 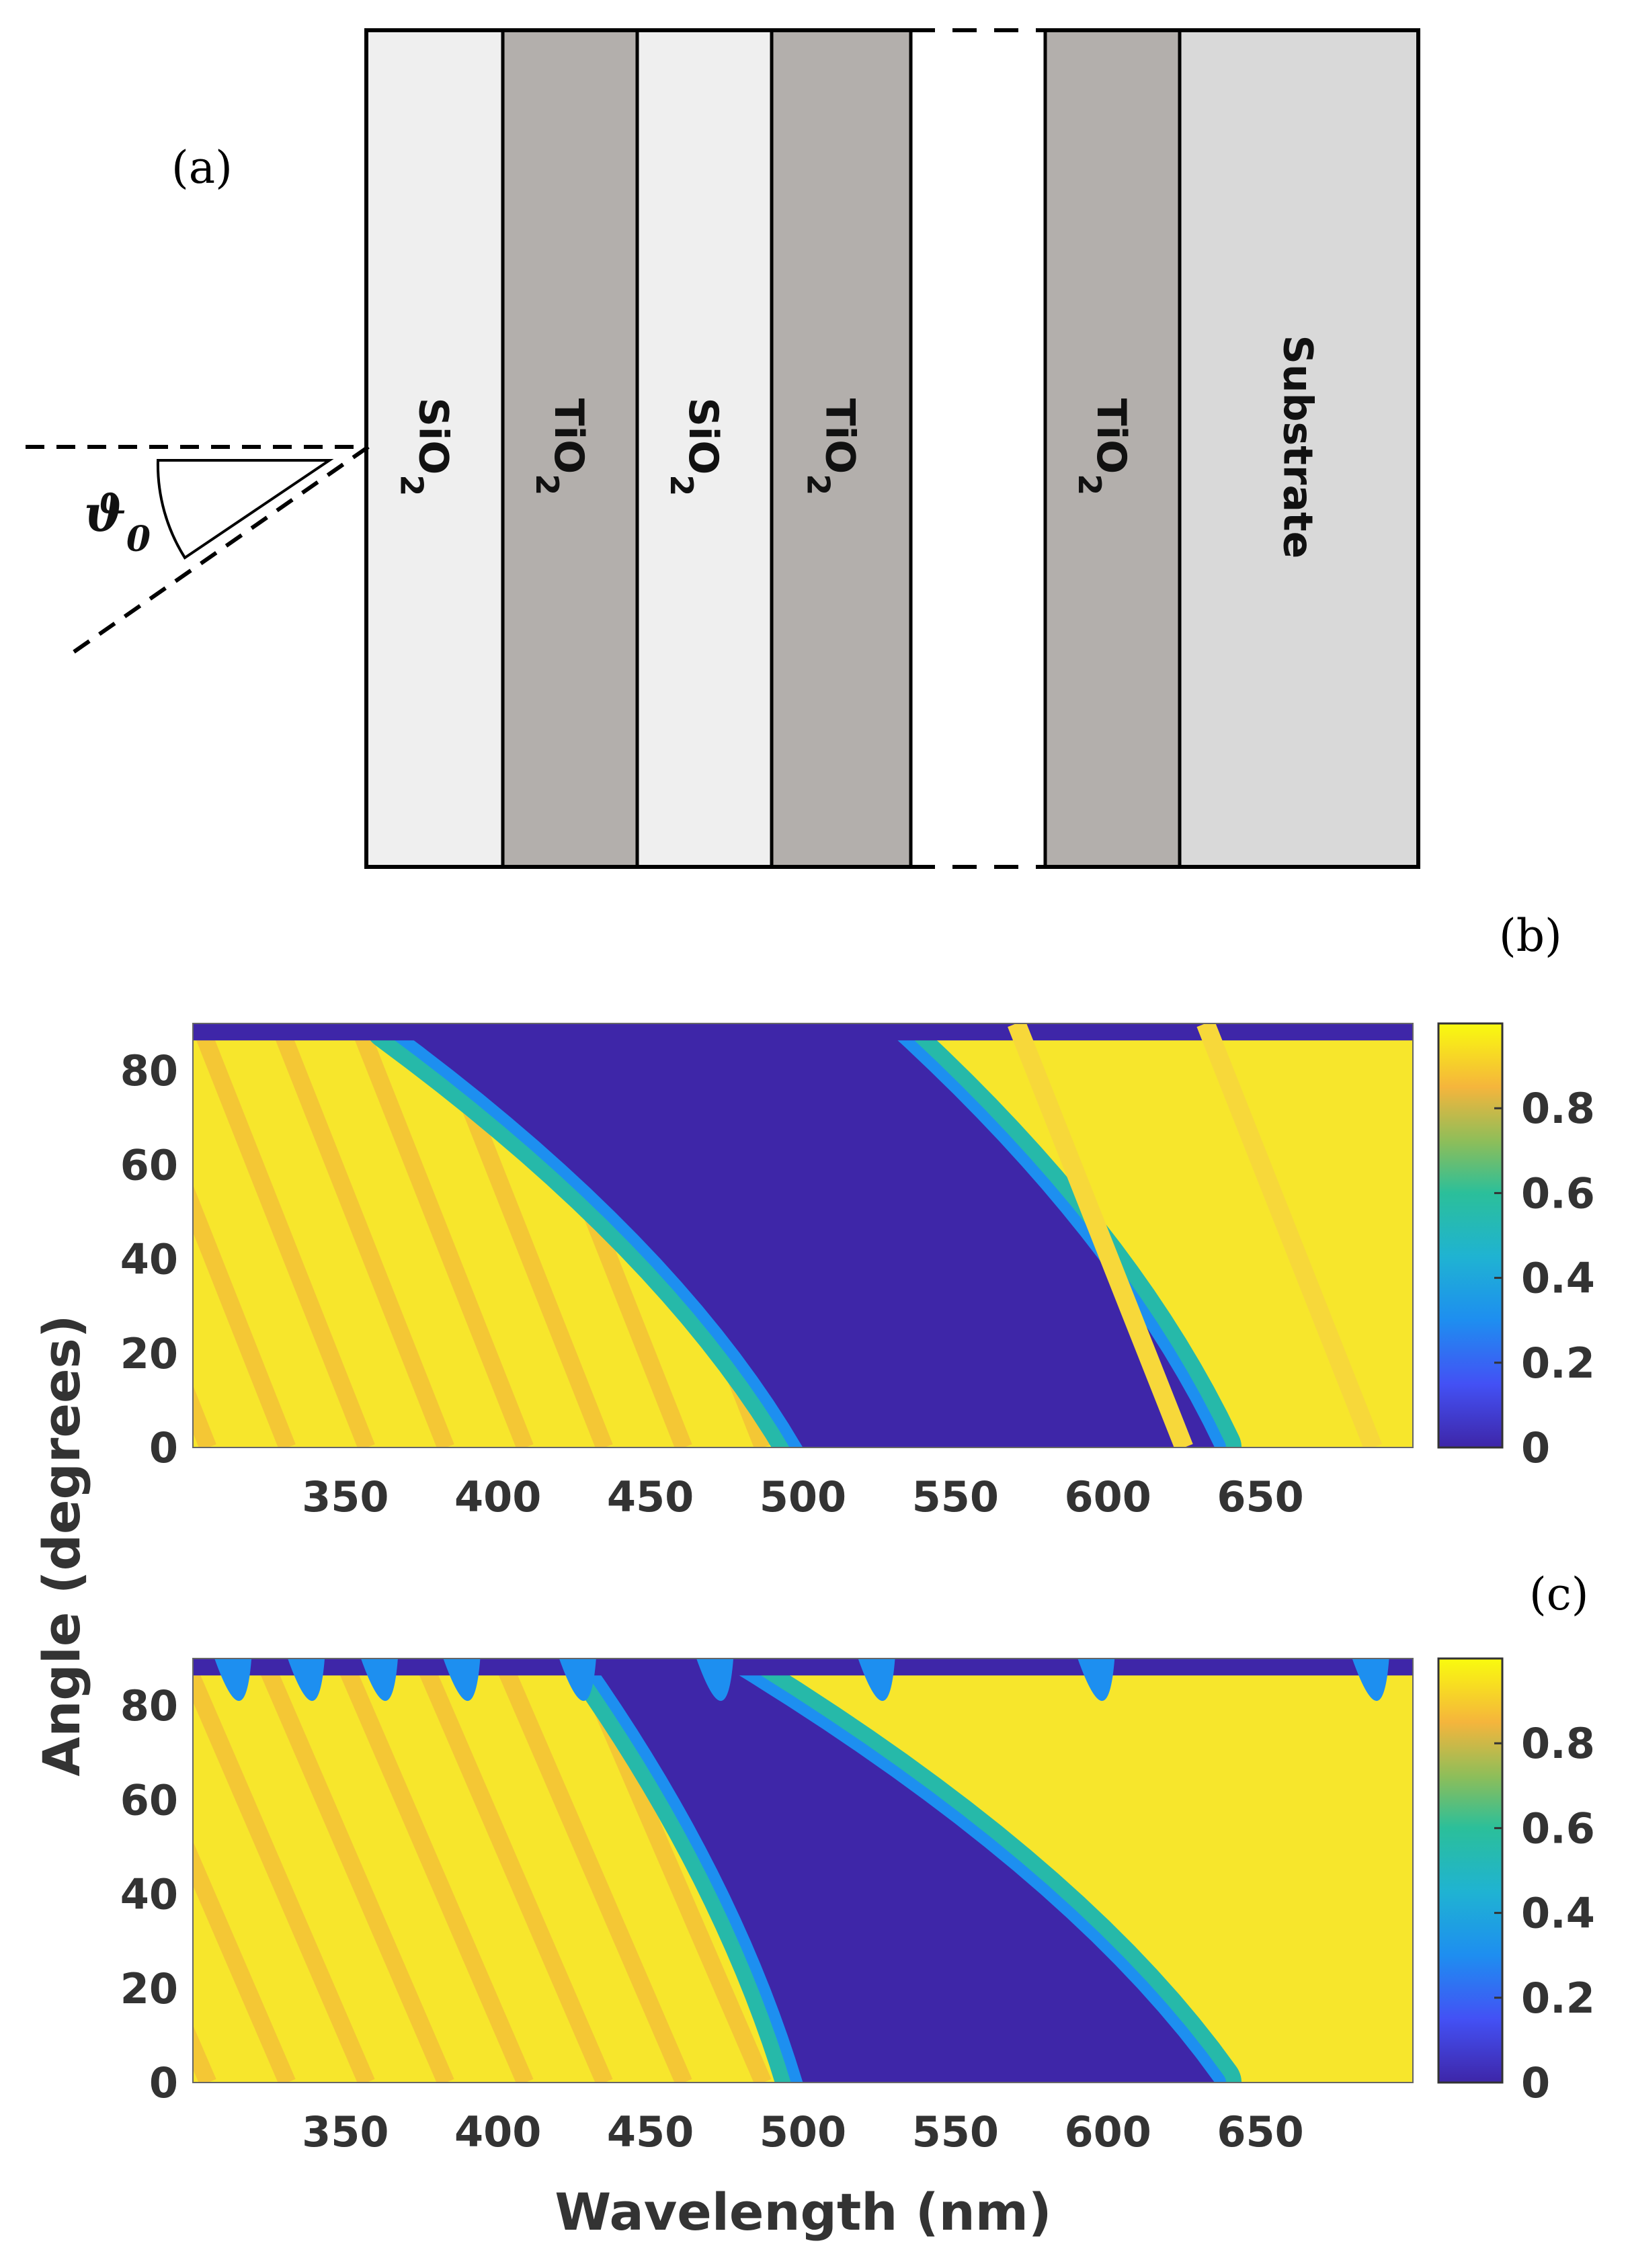 I want to click on y-axis-label: Angle (degrees), so click(x=62, y=1545).